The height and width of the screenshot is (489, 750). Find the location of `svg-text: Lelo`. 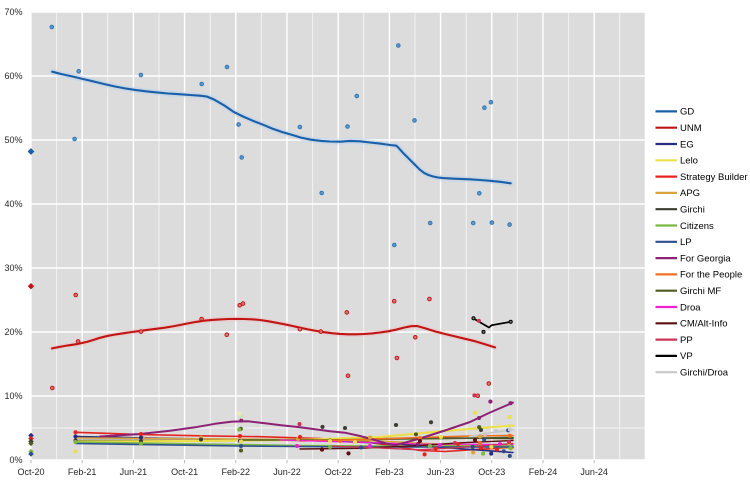

svg-text: Lelo is located at coordinates (689, 161).